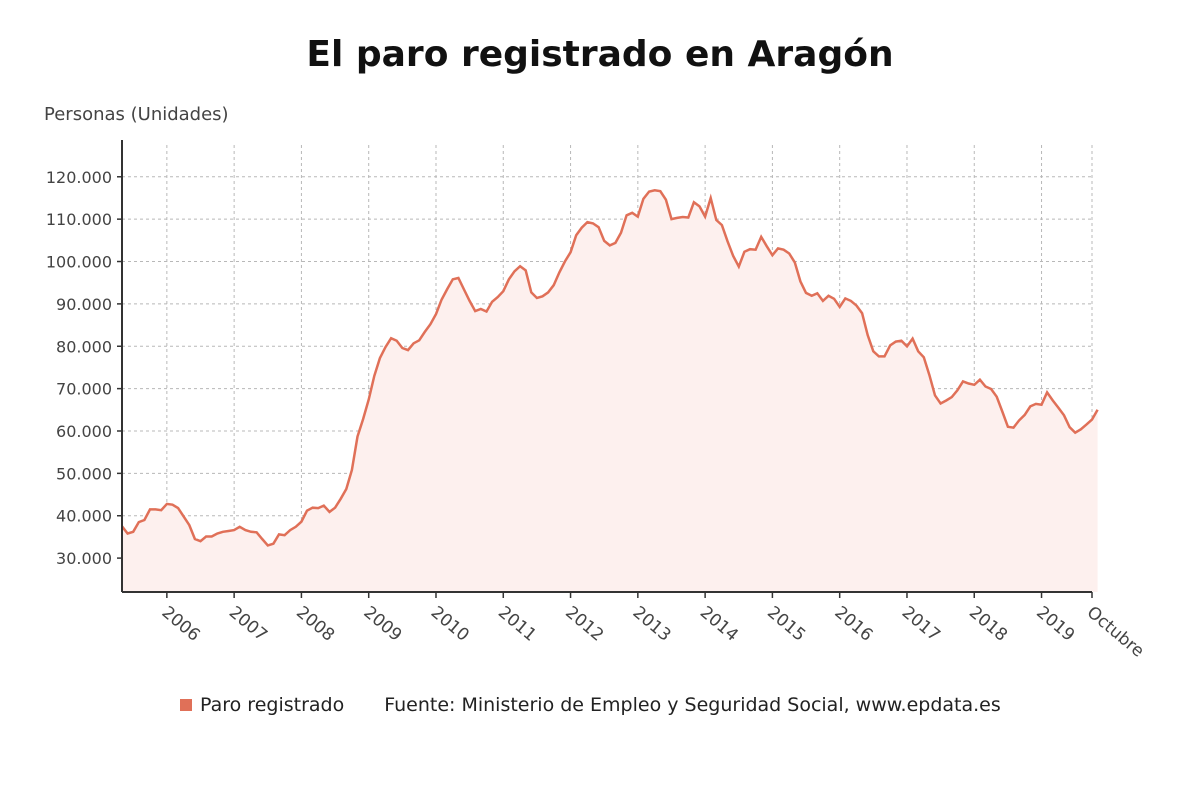  What do you see at coordinates (84, 304) in the screenshot?
I see `y-tick-label: 90.000` at bounding box center [84, 304].